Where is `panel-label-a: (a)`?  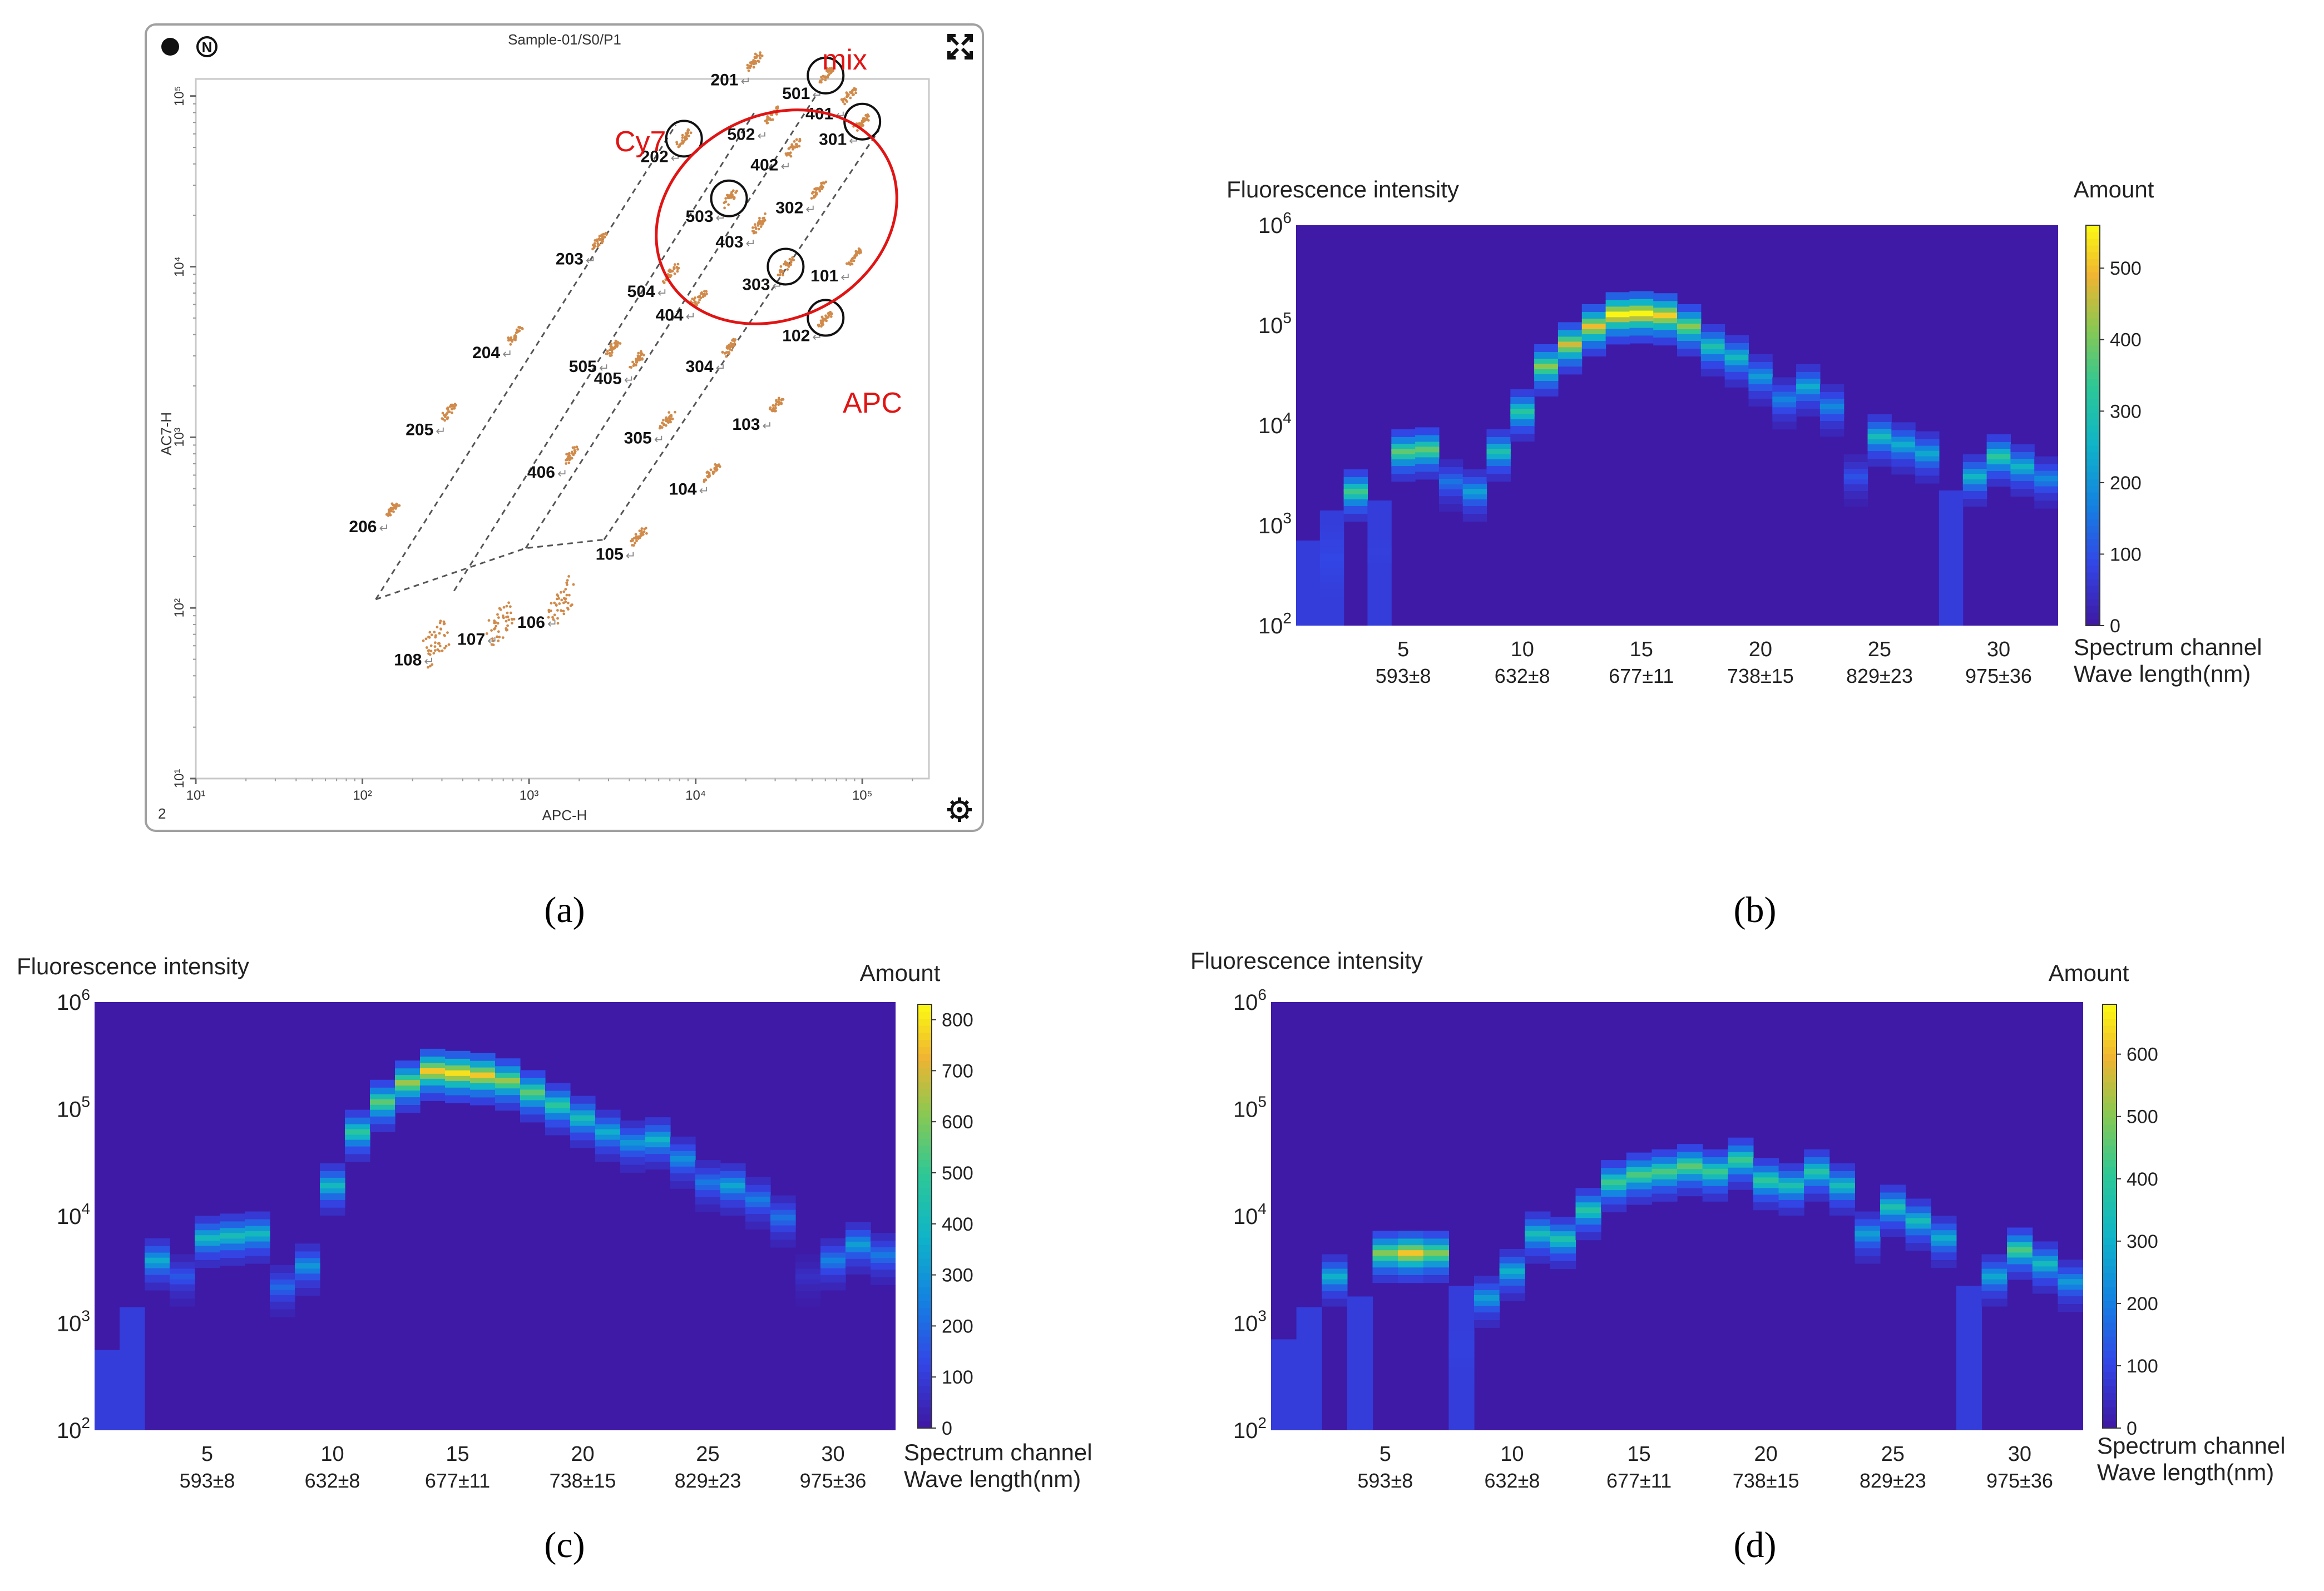
panel-label-a: (a) is located at coordinates (564, 910).